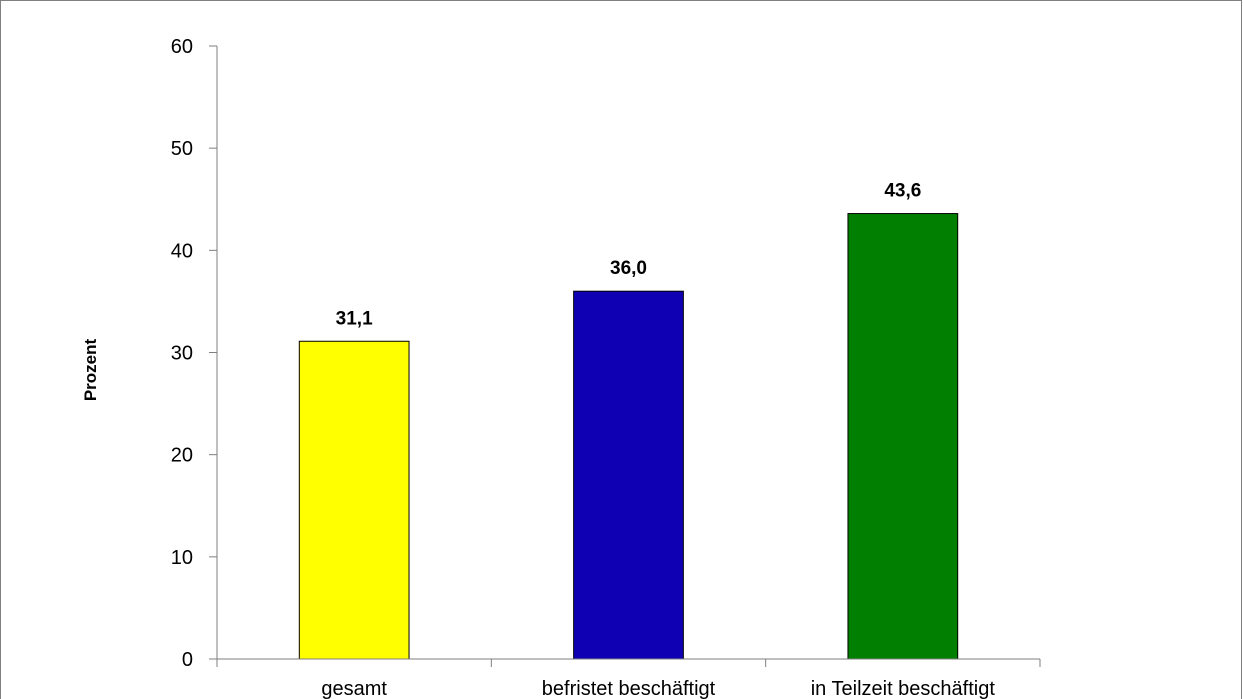  Describe the element at coordinates (182, 149) in the screenshot. I see `y-tick-label: 50` at that location.